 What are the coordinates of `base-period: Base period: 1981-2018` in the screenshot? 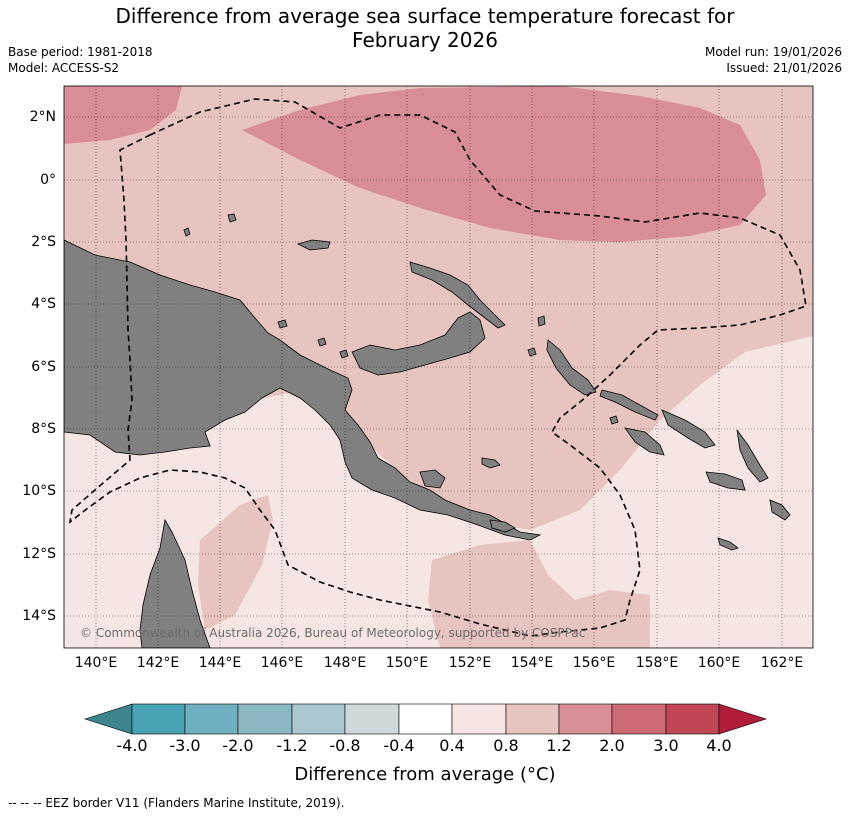 It's located at (80, 52).